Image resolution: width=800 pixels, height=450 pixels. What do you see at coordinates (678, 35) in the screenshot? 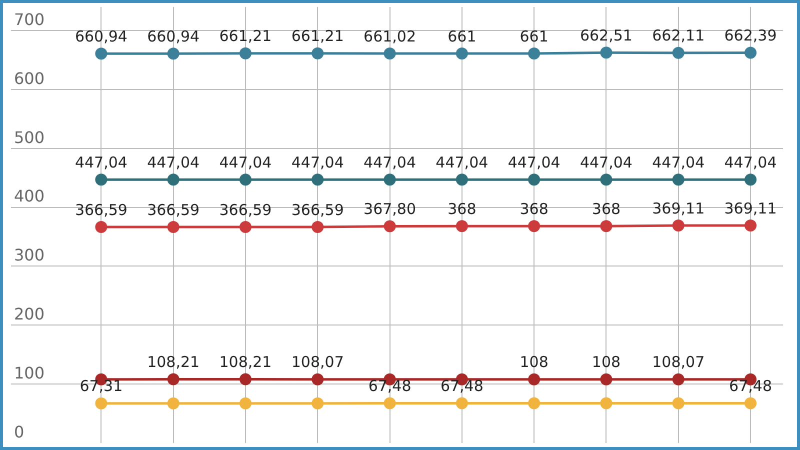
I see `data-label: 662,11` at bounding box center [678, 35].